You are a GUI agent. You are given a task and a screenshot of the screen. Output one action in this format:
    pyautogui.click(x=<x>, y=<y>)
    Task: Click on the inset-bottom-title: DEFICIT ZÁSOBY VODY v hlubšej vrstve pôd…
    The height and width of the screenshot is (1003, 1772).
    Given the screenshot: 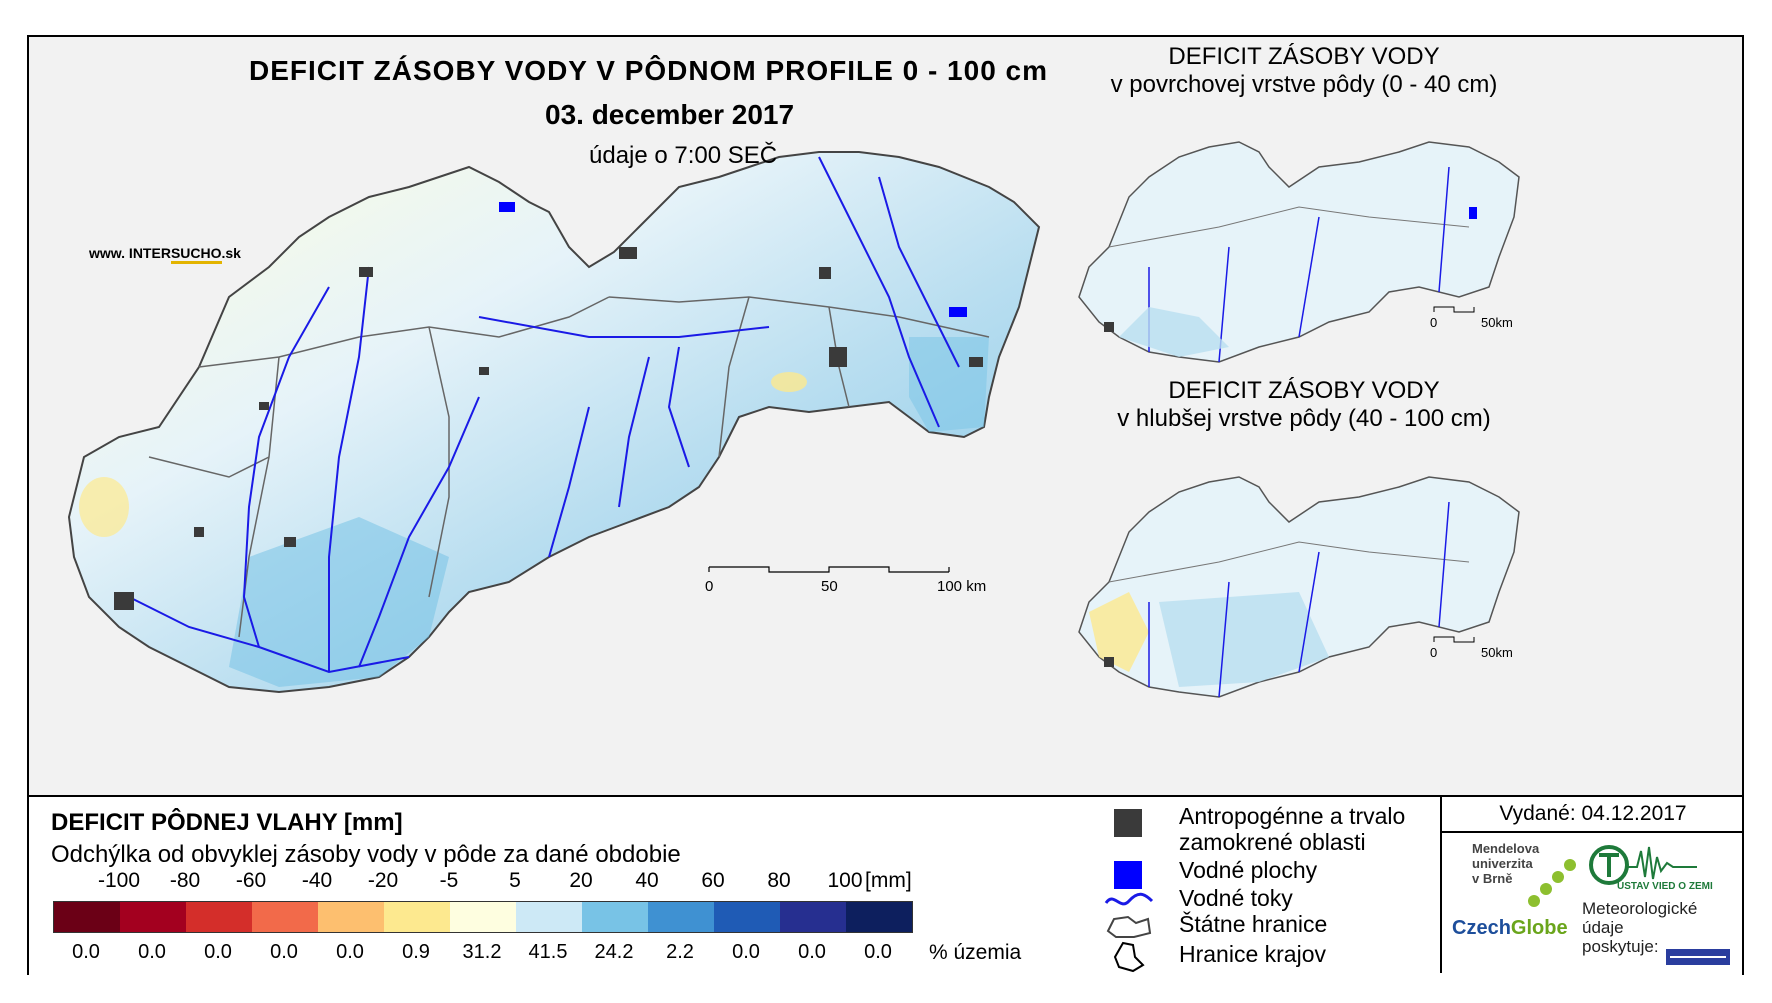 What is the action you would take?
    pyautogui.click(x=1304, y=405)
    